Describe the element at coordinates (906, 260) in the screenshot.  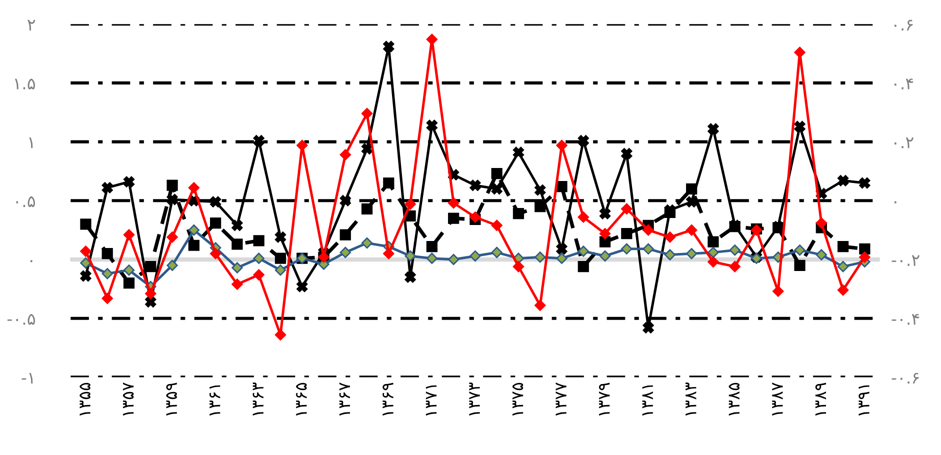
I see `y2-tick-label: -۰.۲` at that location.